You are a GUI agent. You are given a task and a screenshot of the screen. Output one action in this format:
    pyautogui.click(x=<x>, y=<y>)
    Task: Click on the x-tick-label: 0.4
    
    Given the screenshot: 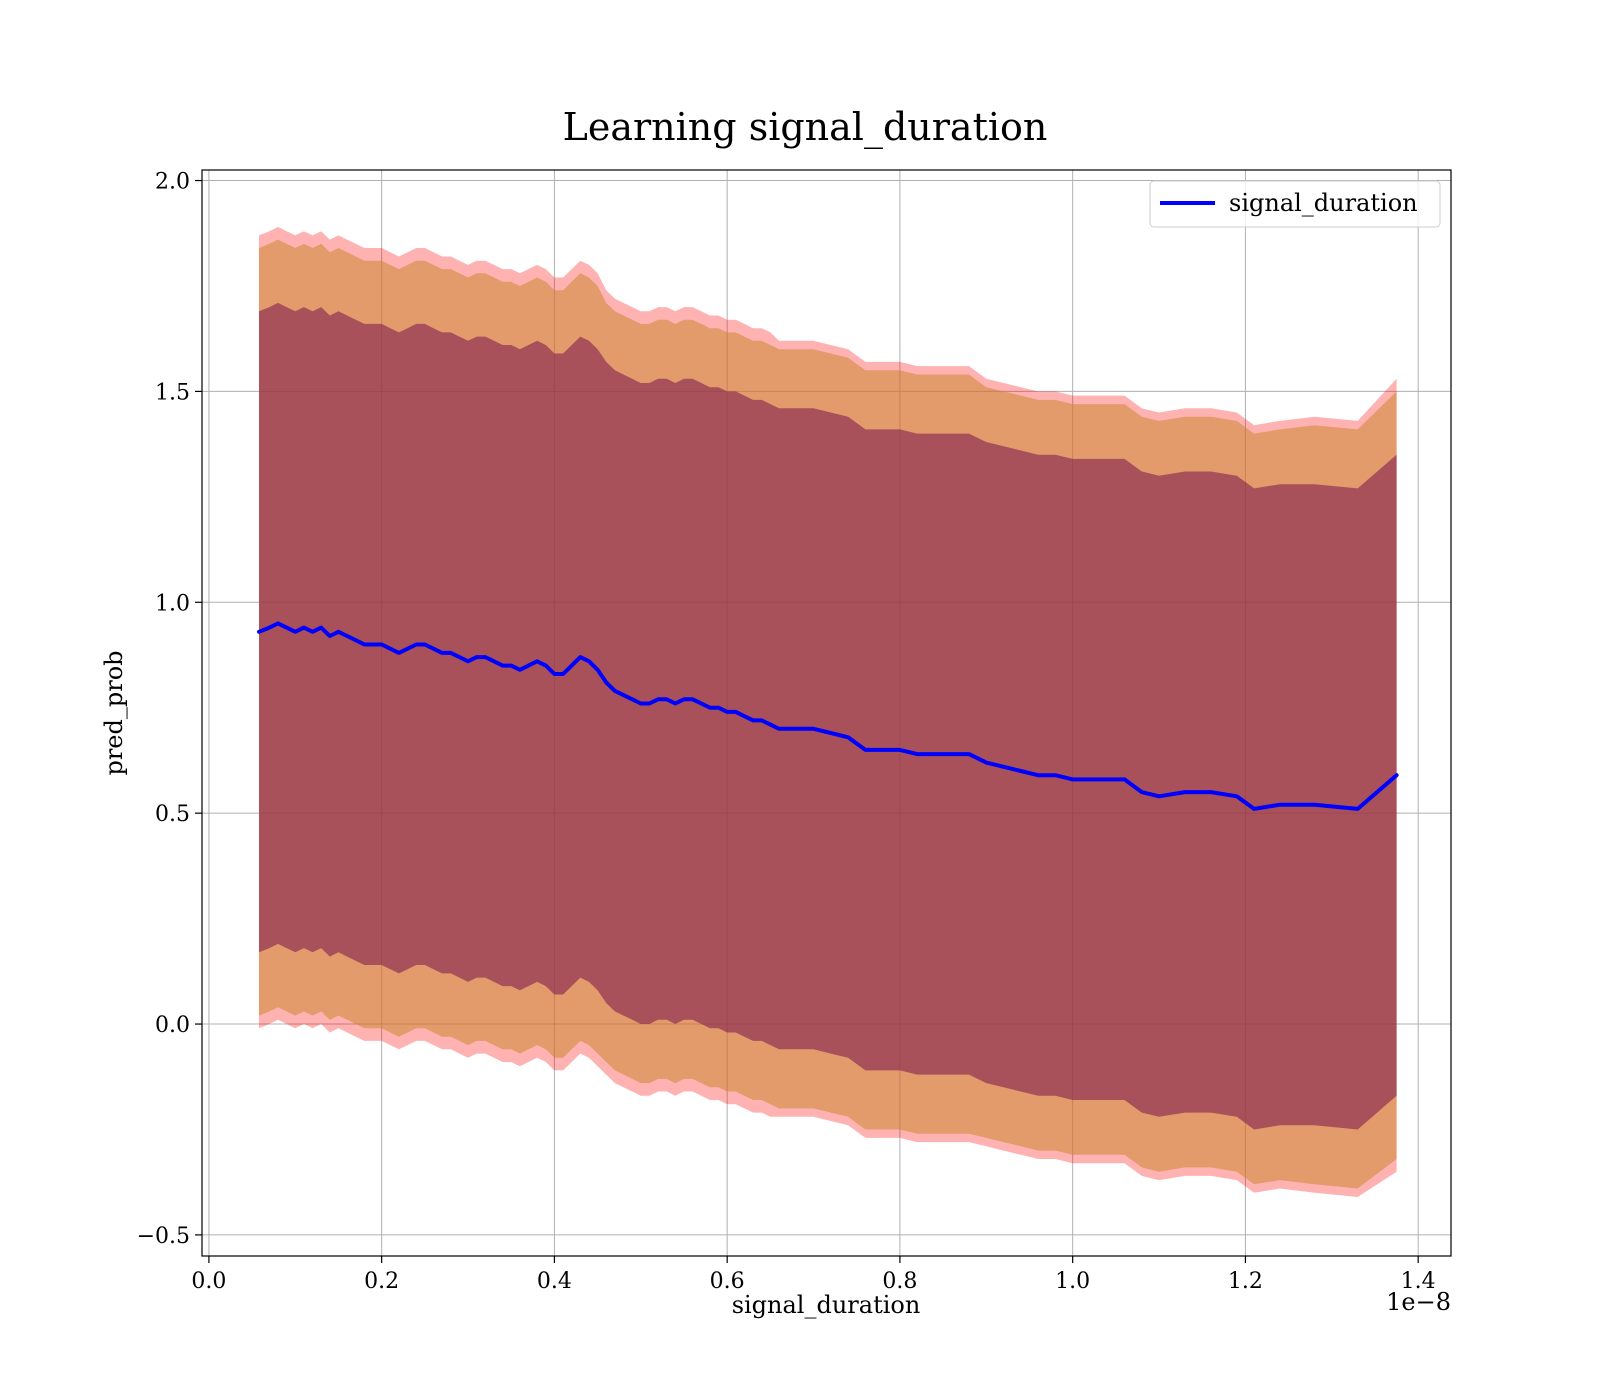 What is the action you would take?
    pyautogui.click(x=554, y=1281)
    